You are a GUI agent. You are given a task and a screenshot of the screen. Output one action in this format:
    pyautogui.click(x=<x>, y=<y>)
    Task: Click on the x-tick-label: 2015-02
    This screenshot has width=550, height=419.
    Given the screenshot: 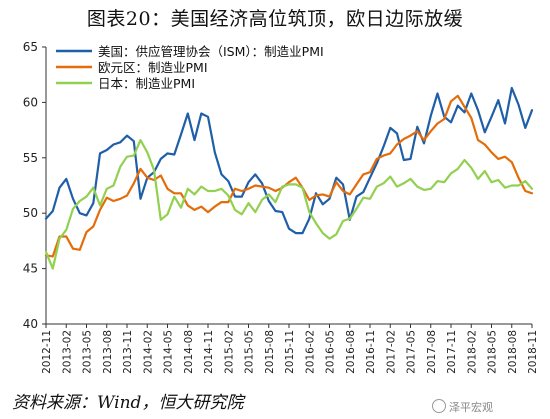 What is the action you would take?
    pyautogui.click(x=229, y=352)
    